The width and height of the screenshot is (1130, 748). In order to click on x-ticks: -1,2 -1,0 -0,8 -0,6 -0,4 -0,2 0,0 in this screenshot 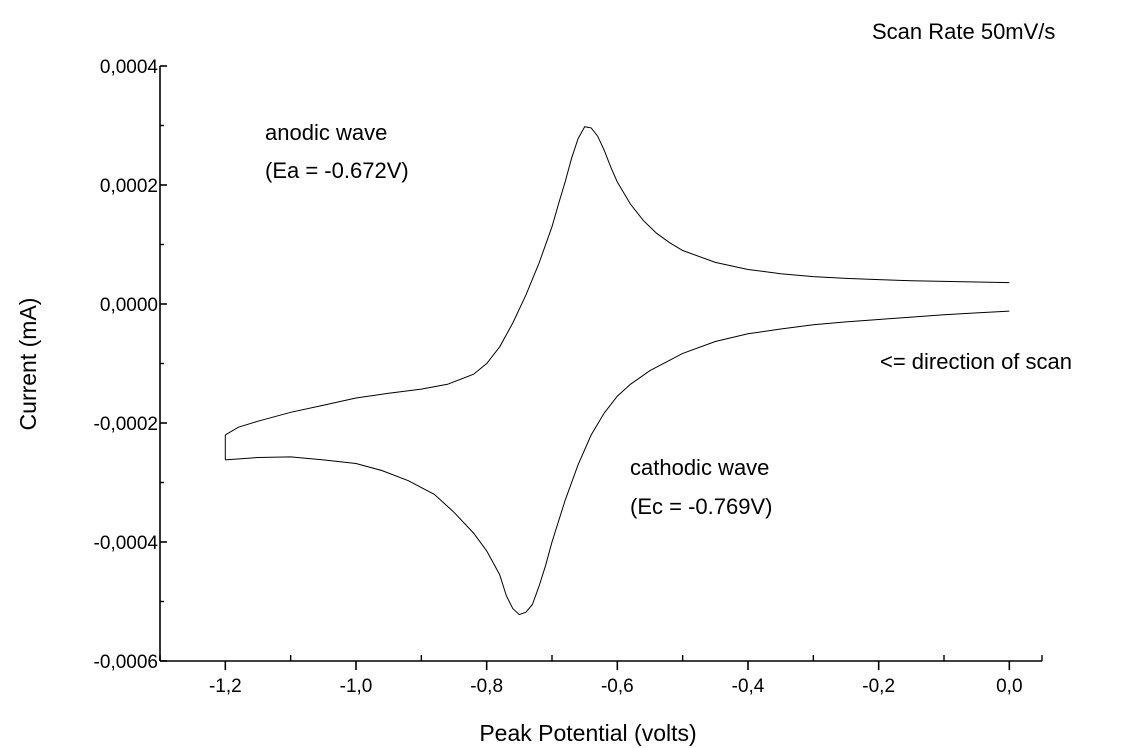, I will do `click(601, 676)`.